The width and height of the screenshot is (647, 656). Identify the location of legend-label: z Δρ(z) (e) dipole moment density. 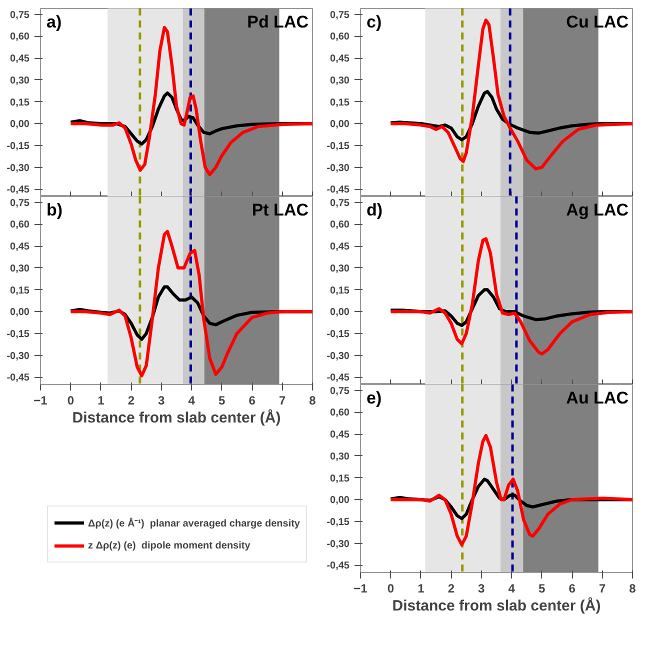
(169, 545).